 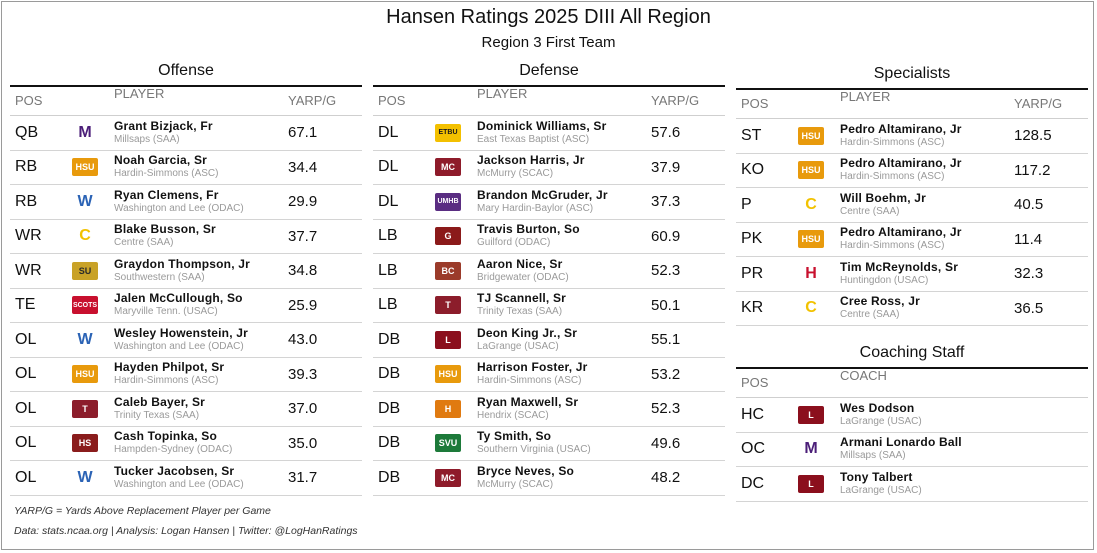 I want to click on yarp-value: 48.2, so click(x=666, y=478).